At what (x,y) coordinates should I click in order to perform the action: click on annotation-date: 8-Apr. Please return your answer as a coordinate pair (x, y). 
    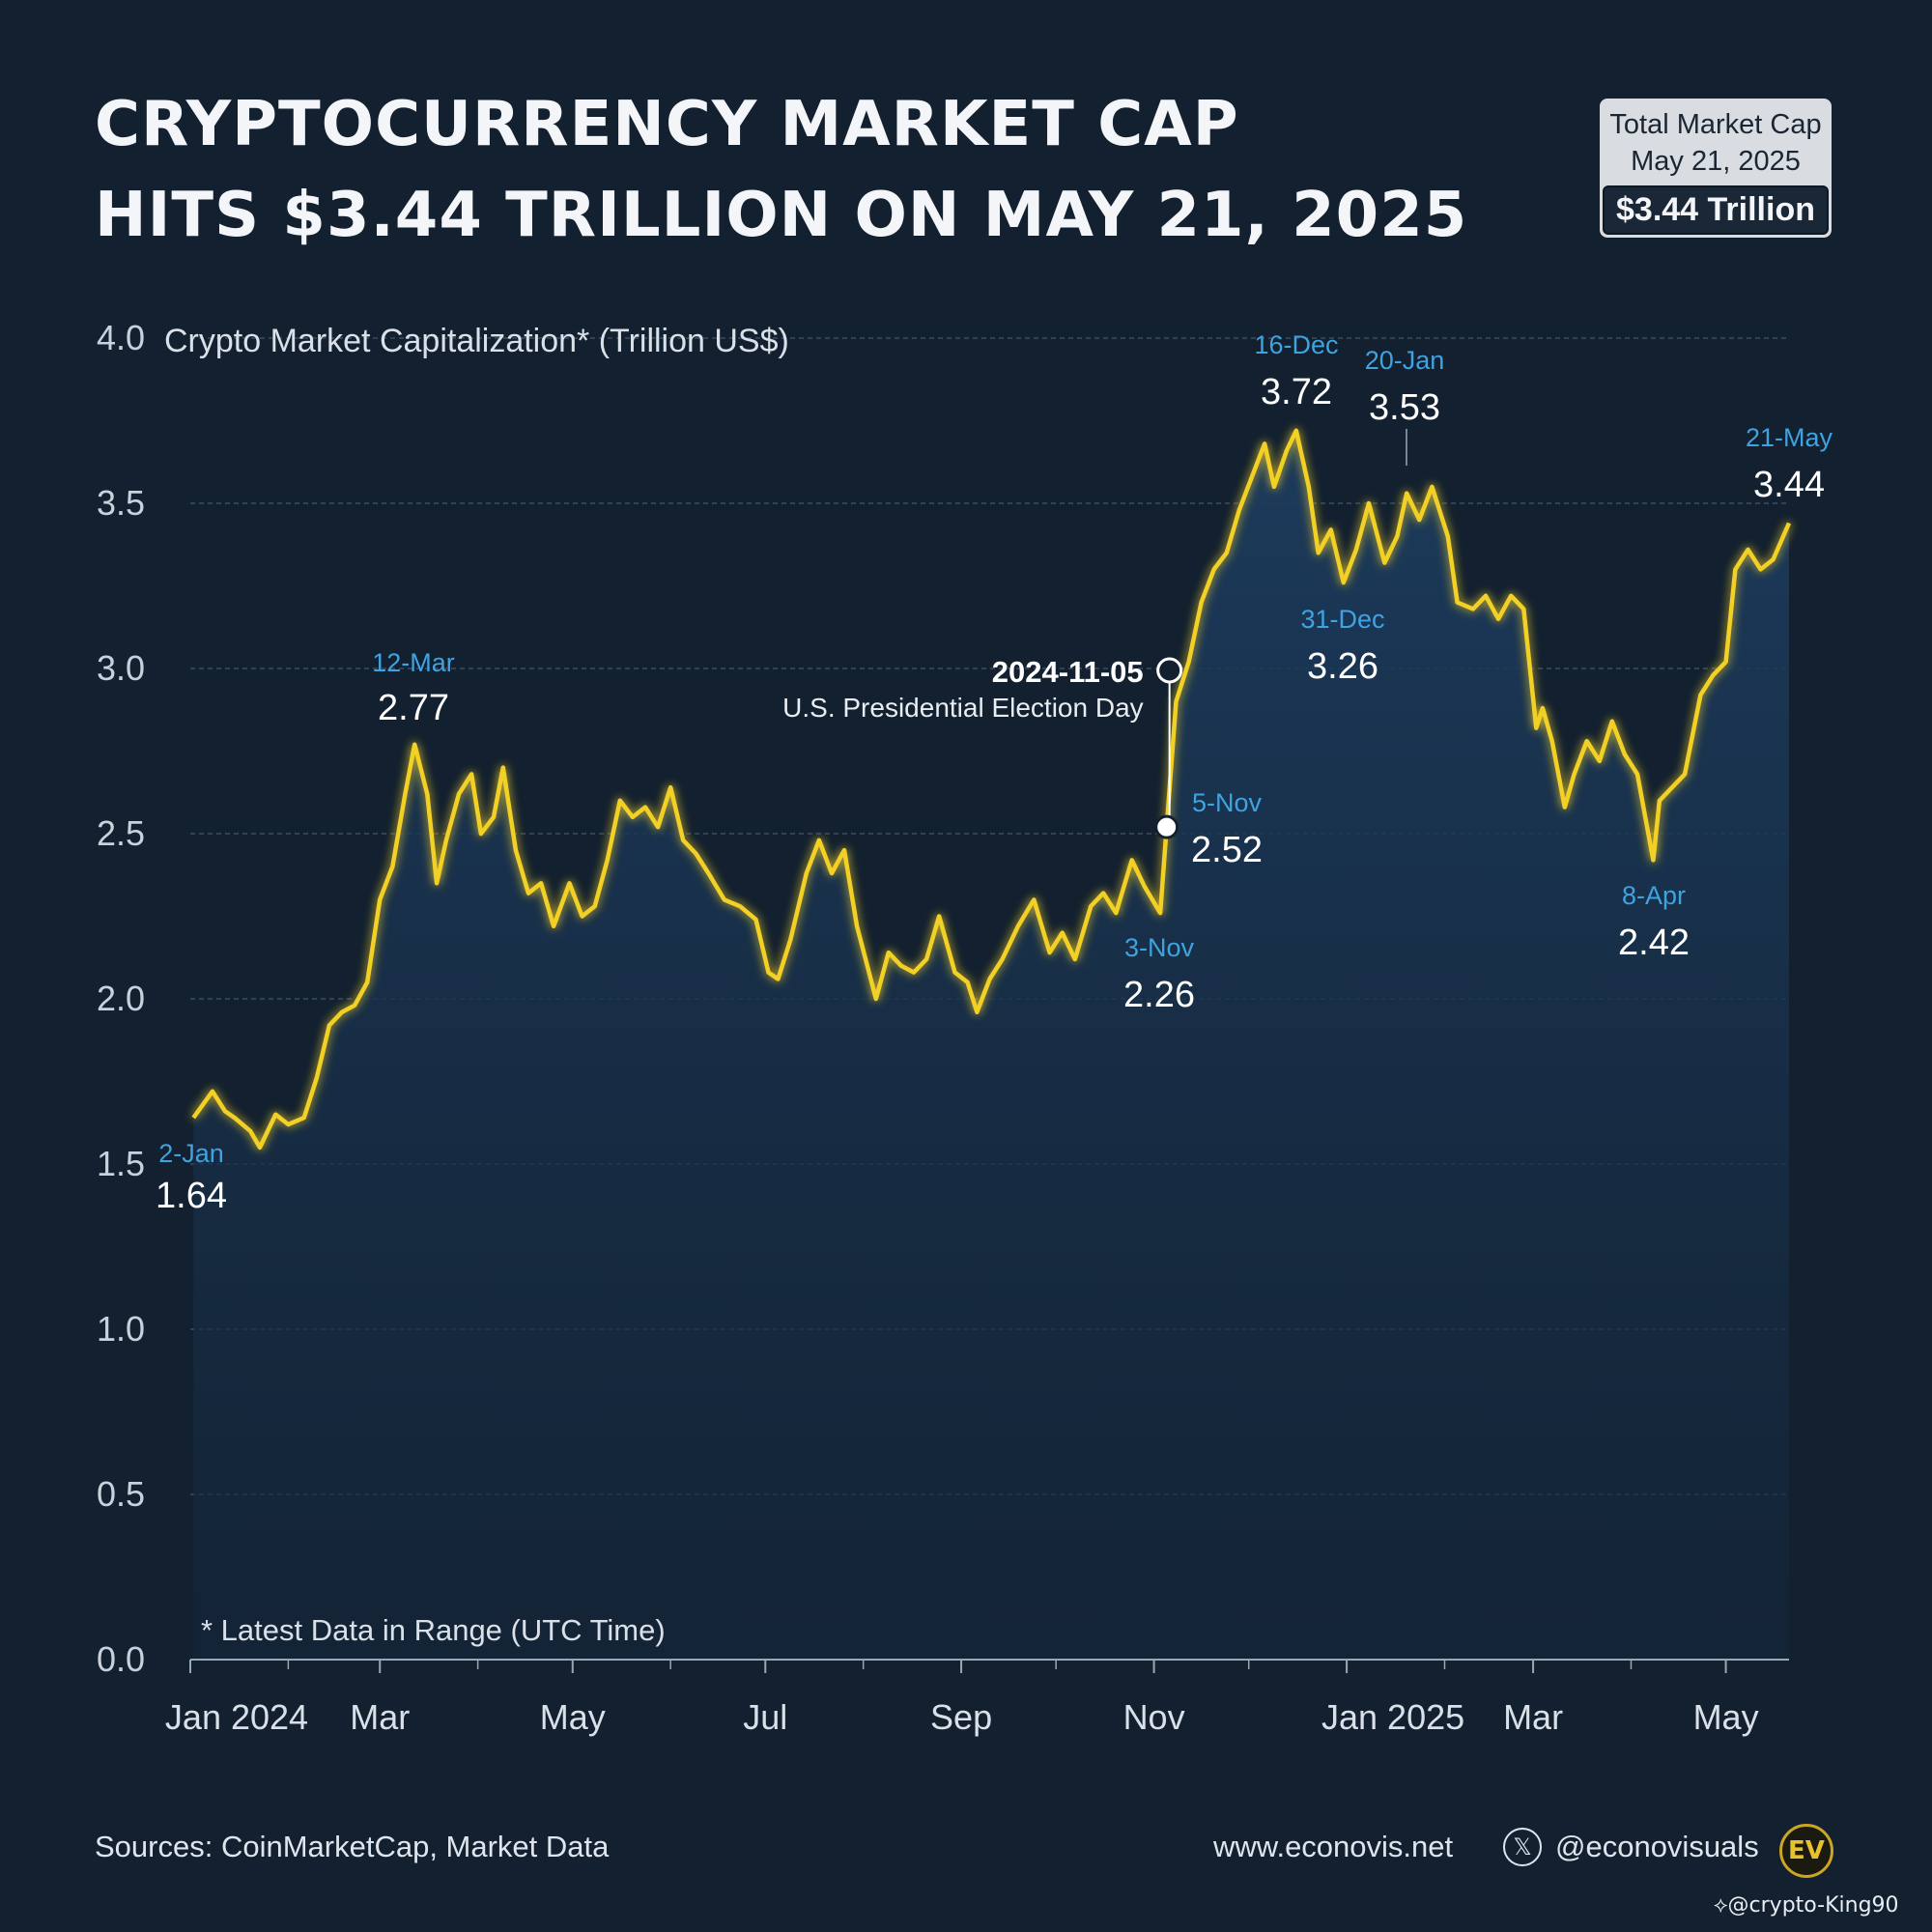
    Looking at the image, I should click on (1654, 895).